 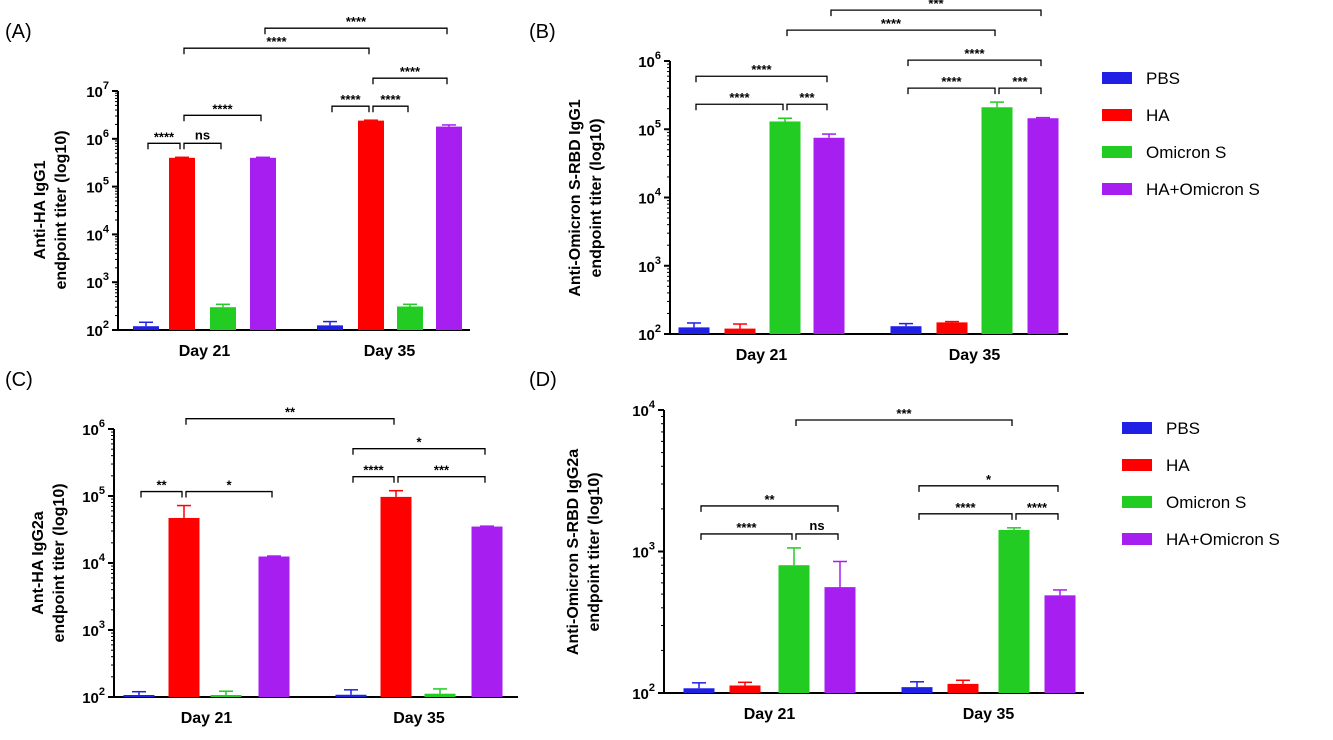 I want to click on significance-label: ns, so click(x=816, y=525).